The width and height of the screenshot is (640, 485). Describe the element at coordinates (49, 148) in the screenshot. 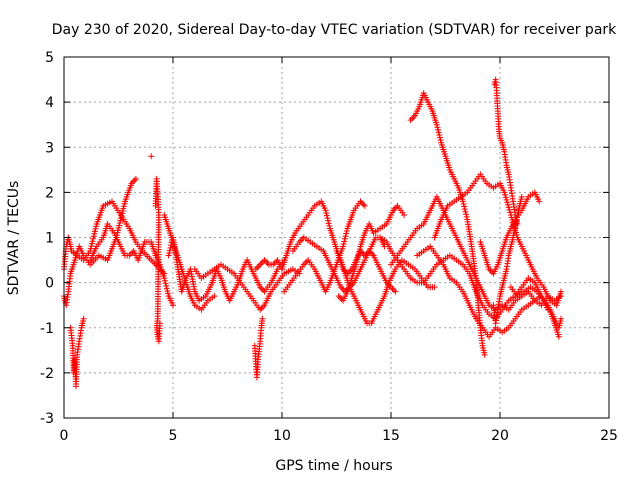

I see `y-tick-label: 3` at that location.